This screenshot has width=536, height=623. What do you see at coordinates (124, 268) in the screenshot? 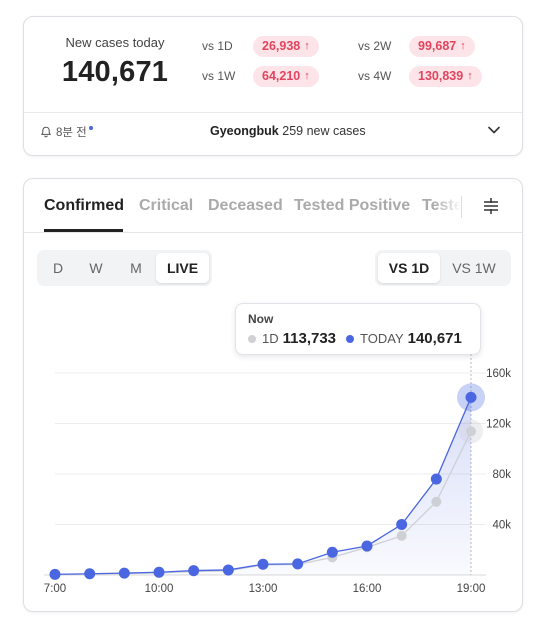
I see `range-selector: D W M LIVE` at bounding box center [124, 268].